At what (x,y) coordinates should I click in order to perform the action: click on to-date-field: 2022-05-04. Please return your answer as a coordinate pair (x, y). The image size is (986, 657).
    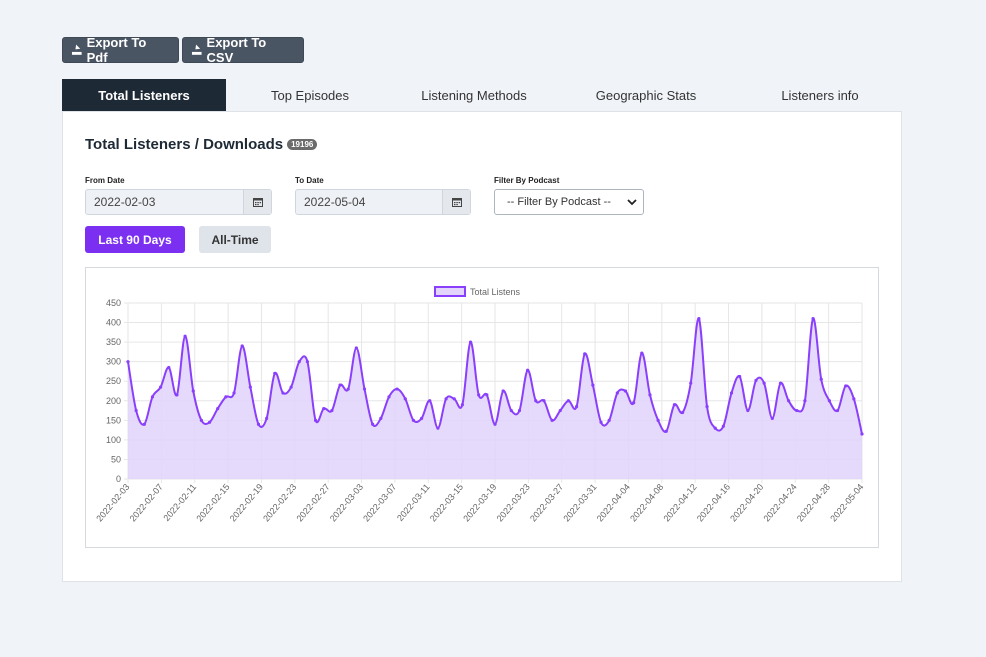
    Looking at the image, I should click on (383, 202).